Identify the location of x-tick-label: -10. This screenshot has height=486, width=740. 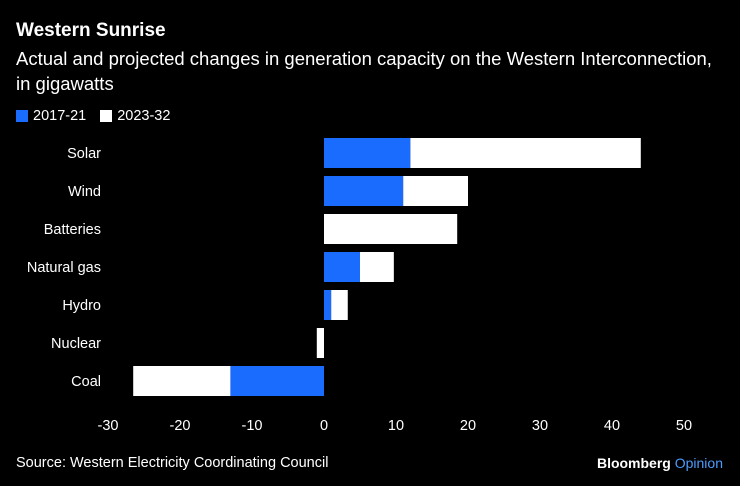
(252, 426).